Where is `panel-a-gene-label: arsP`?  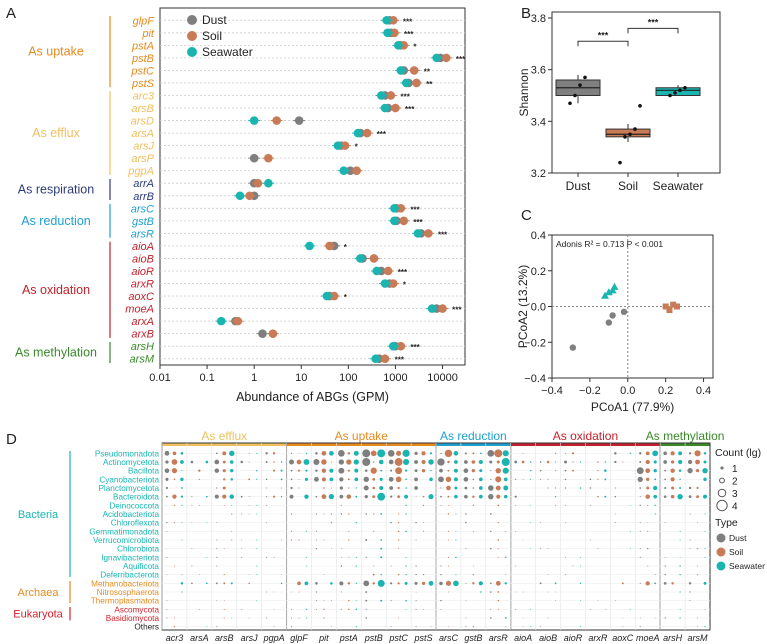 panel-a-gene-label: arsP is located at coordinates (142, 159).